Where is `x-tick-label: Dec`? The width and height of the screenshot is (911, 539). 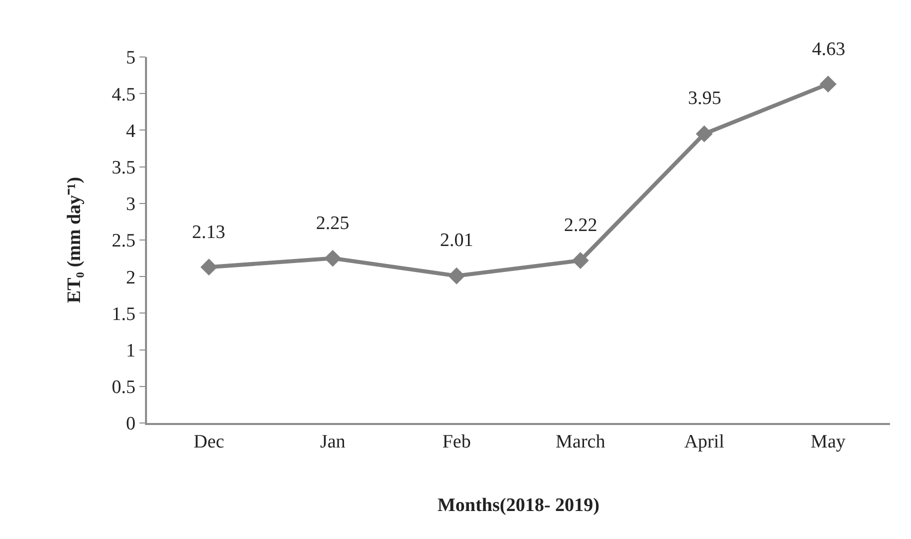 x-tick-label: Dec is located at coordinates (209, 442).